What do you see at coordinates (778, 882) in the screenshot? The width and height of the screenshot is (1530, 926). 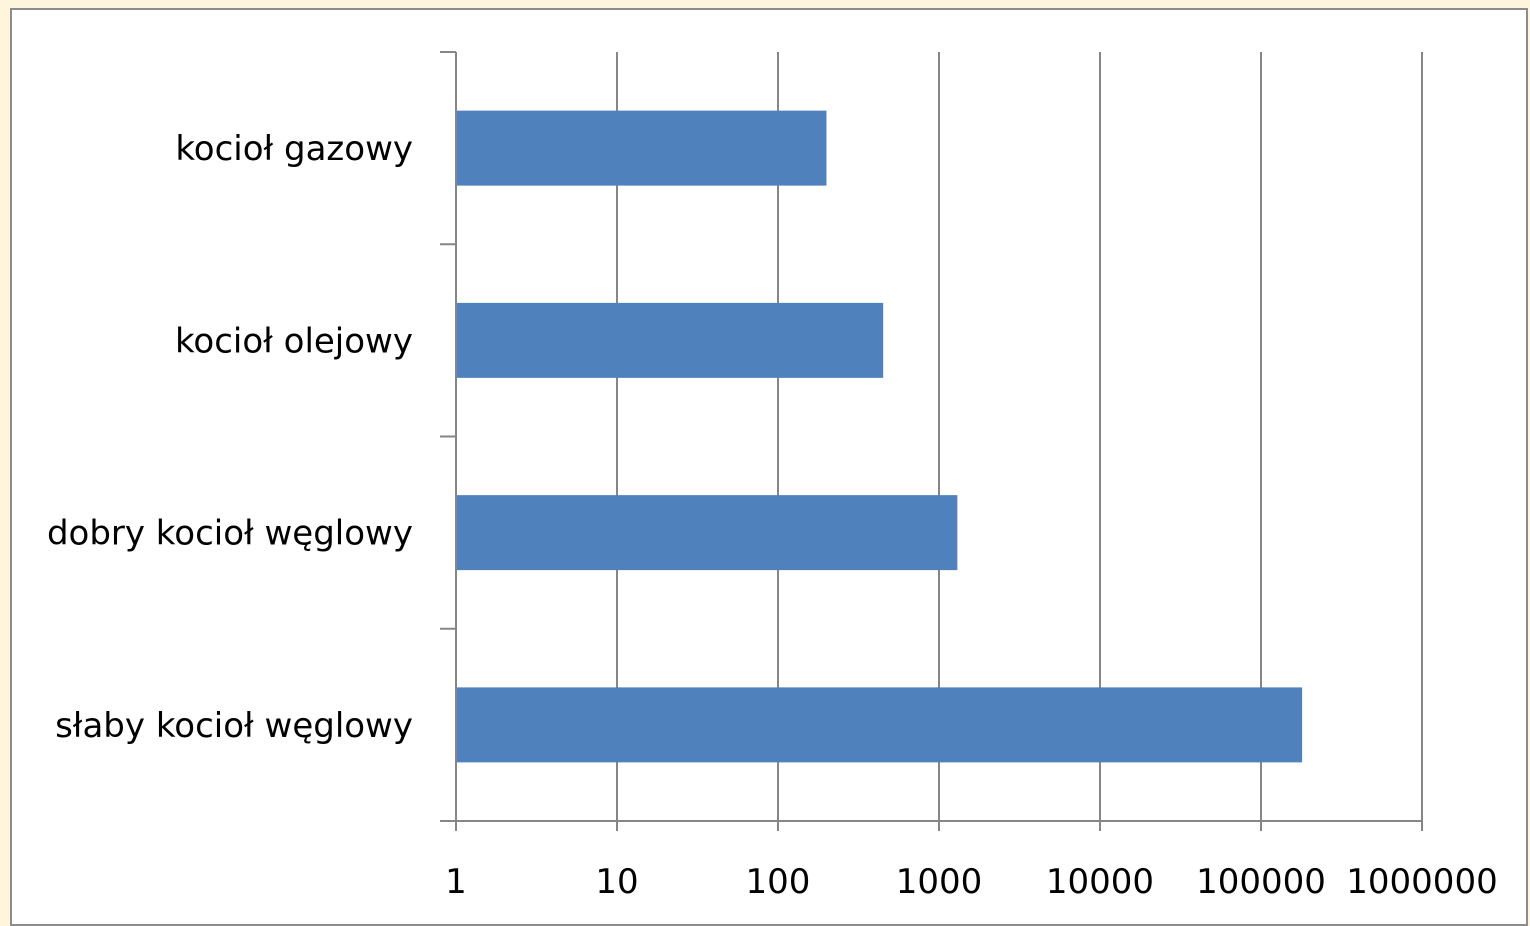 I see `x-tick-label-100: 100` at bounding box center [778, 882].